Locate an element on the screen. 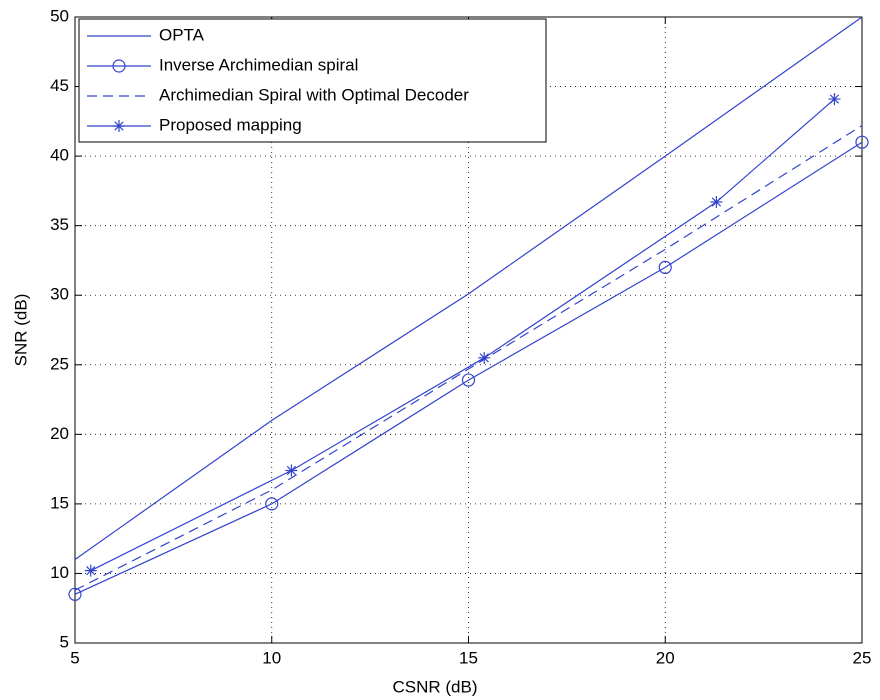  y-tick-label: 15 is located at coordinates (59, 502).